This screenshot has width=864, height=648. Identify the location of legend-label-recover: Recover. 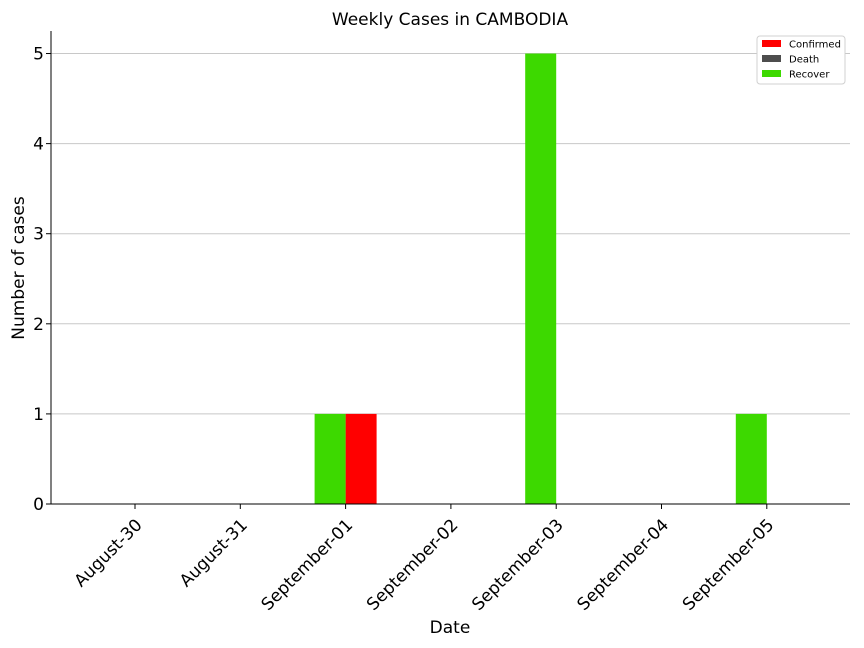
(809, 75).